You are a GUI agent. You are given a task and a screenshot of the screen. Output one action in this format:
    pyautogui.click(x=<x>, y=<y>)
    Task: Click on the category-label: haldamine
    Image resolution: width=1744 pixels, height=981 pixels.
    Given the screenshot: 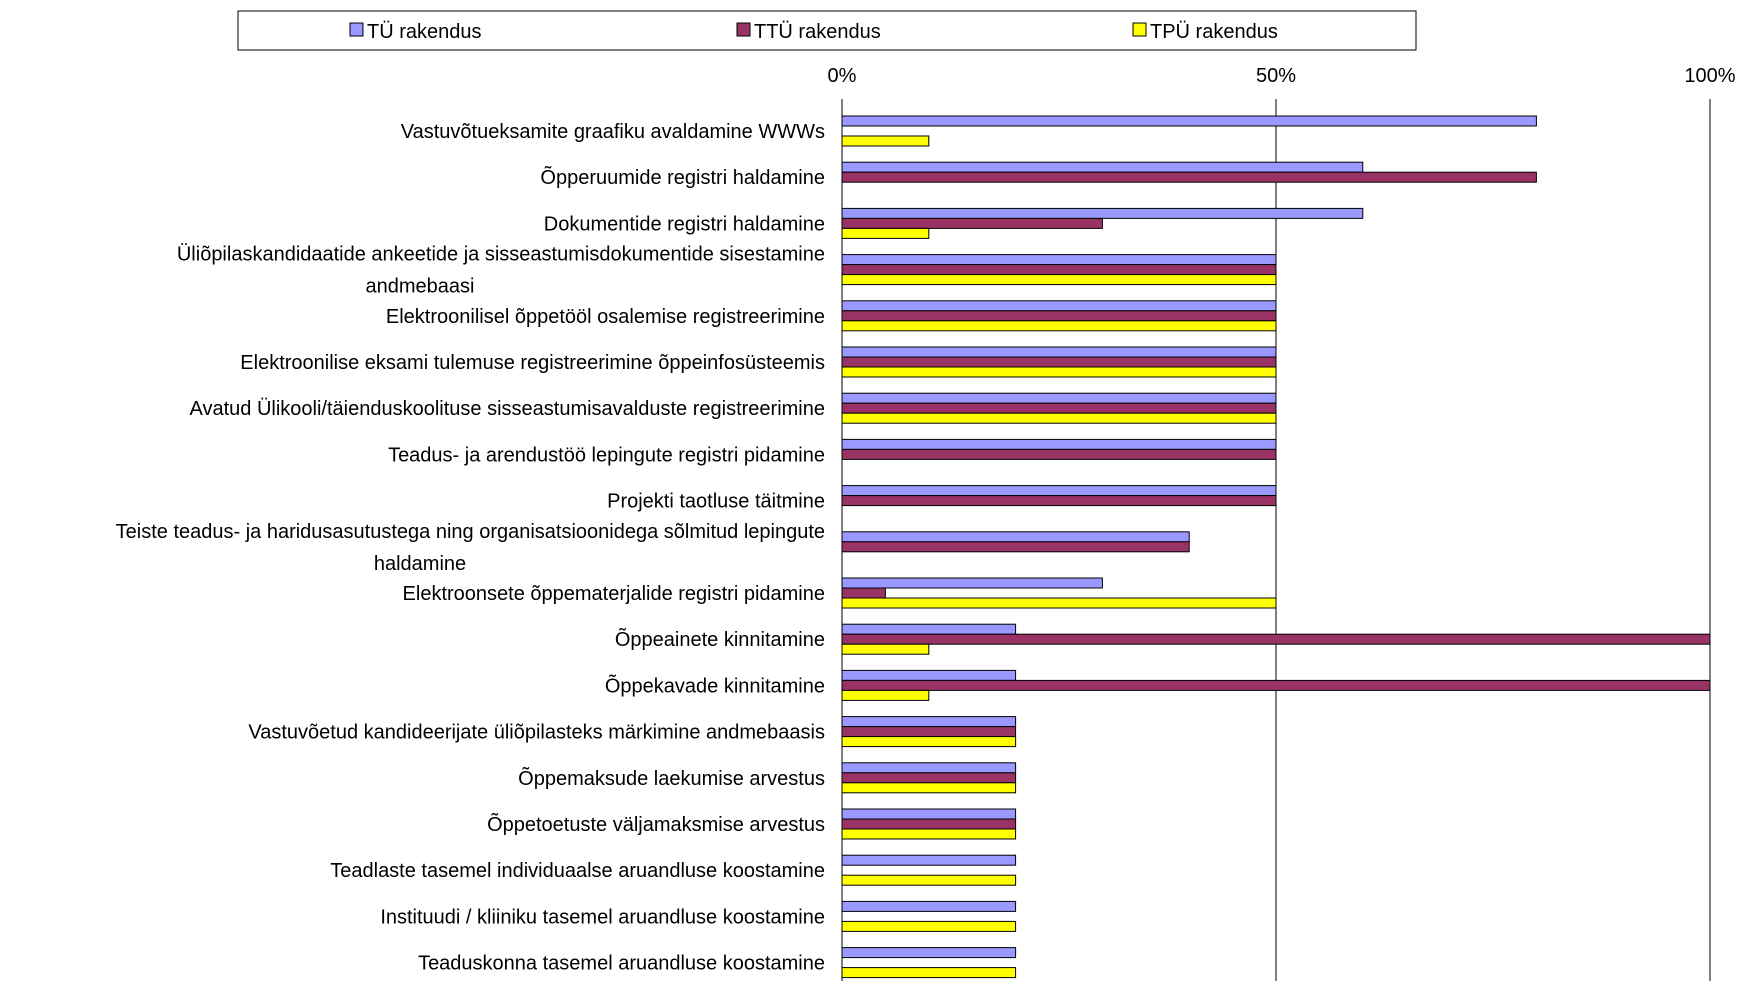 What is the action you would take?
    pyautogui.click(x=420, y=564)
    